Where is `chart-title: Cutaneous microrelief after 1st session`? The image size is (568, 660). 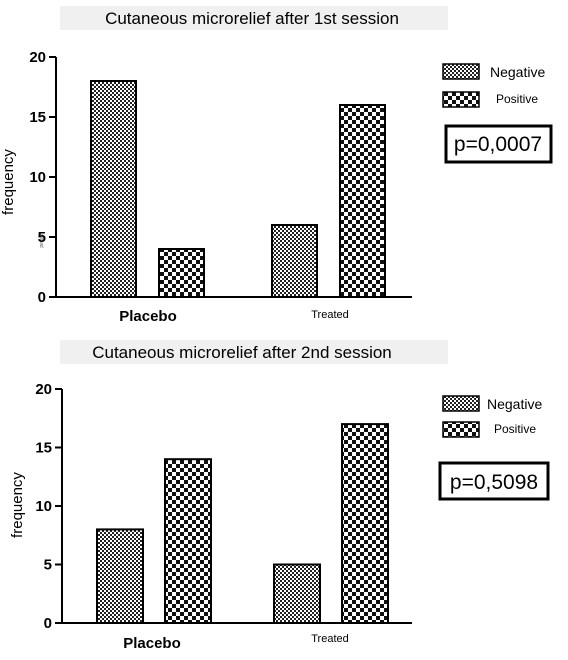
chart-title: Cutaneous microrelief after 1st session is located at coordinates (252, 18).